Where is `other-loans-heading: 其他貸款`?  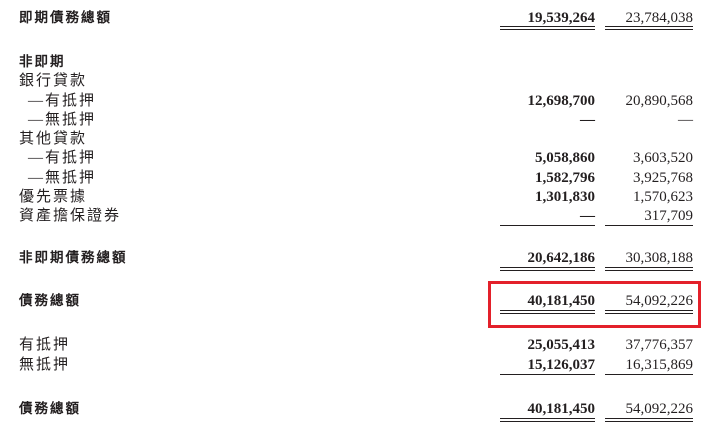
other-loans-heading: 其他貸款 is located at coordinates (357, 139).